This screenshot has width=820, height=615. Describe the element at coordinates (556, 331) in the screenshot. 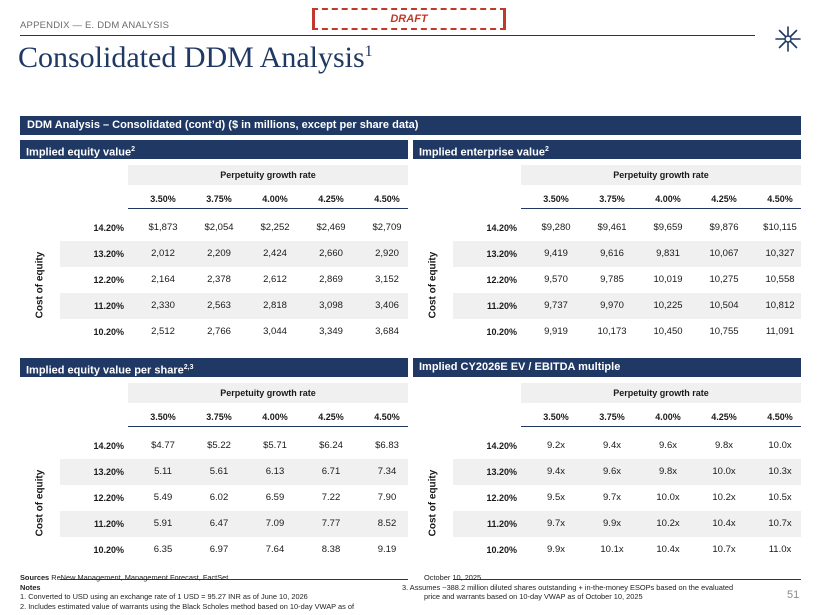

I see `table-cell: 9,919` at that location.